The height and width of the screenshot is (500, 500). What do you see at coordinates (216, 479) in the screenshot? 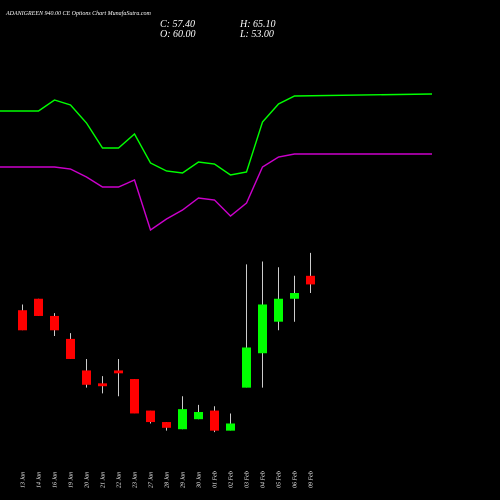
I see `x-tick-label: 01 Feb` at bounding box center [216, 479].